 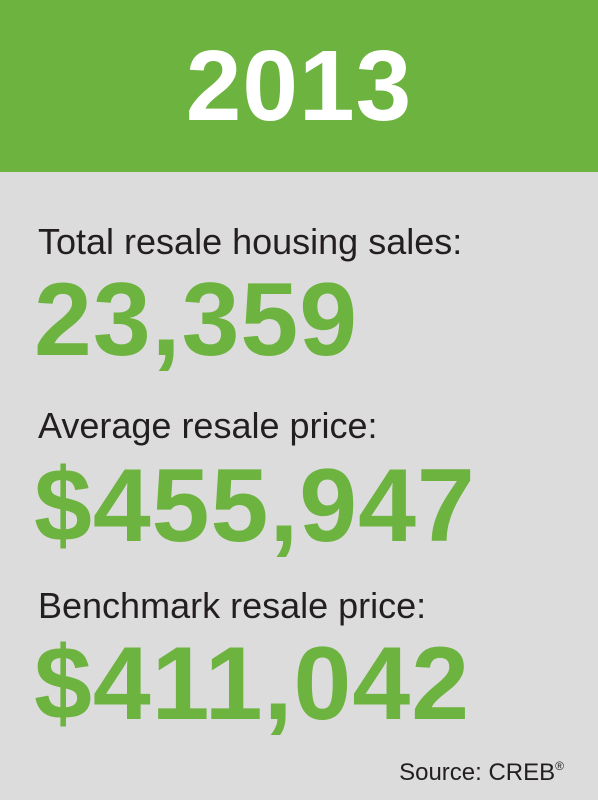 What do you see at coordinates (250, 241) in the screenshot?
I see `total-sales-label: Total resale housing sales:` at bounding box center [250, 241].